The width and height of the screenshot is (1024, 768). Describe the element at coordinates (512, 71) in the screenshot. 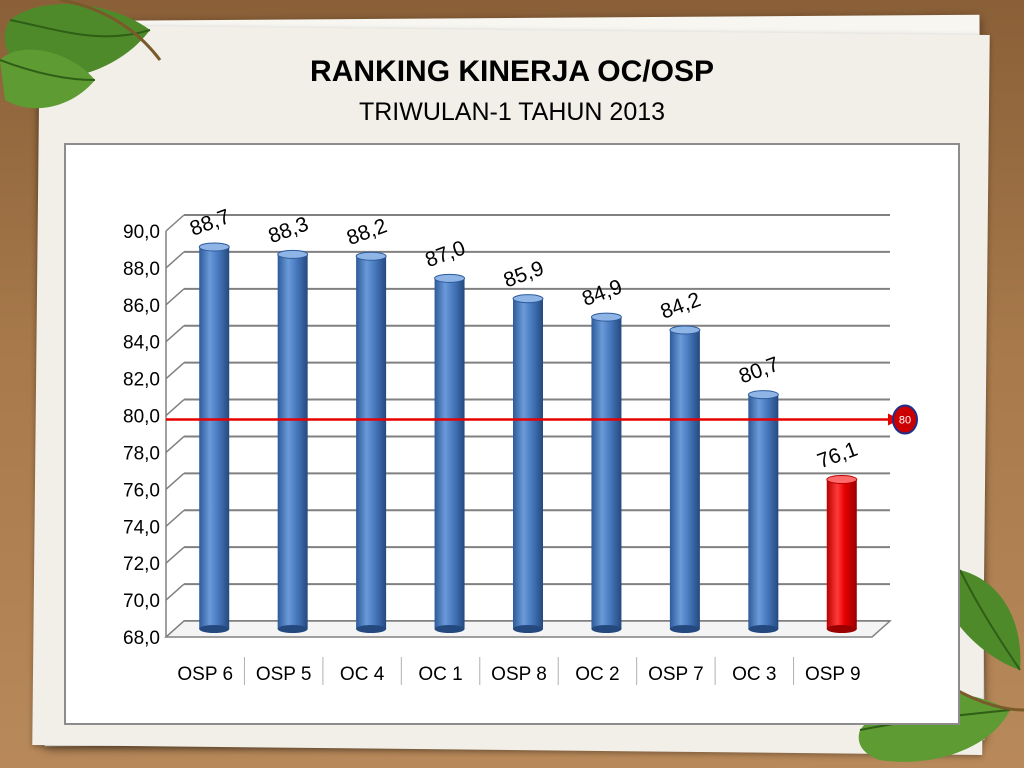

I see `slide-title: RANKING KINERJA OC/OSP` at that location.